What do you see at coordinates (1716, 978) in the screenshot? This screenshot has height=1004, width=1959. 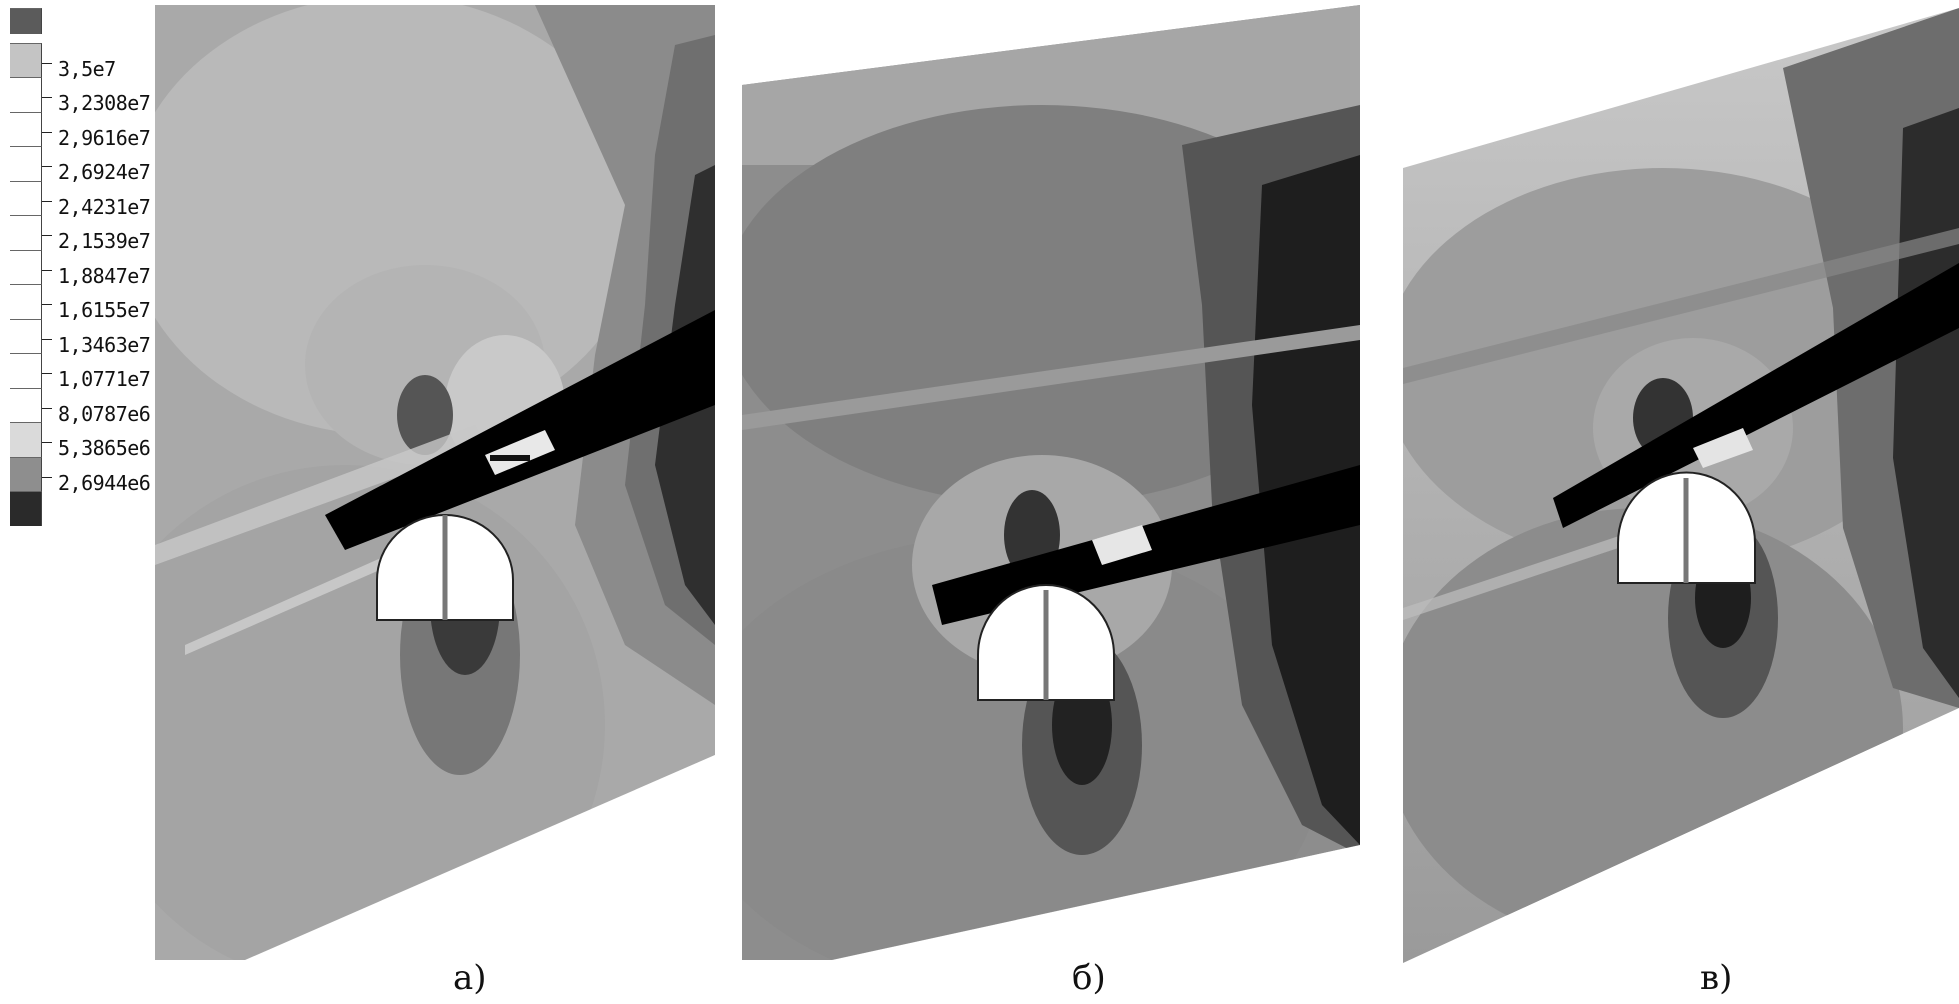 I see `caption-c: в)` at bounding box center [1716, 978].